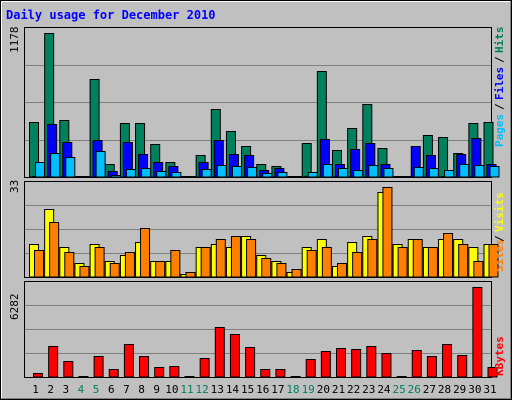 Image resolution: width=512 pixels, height=400 pixels. I want to click on legend-pages: Pages, so click(499, 130).